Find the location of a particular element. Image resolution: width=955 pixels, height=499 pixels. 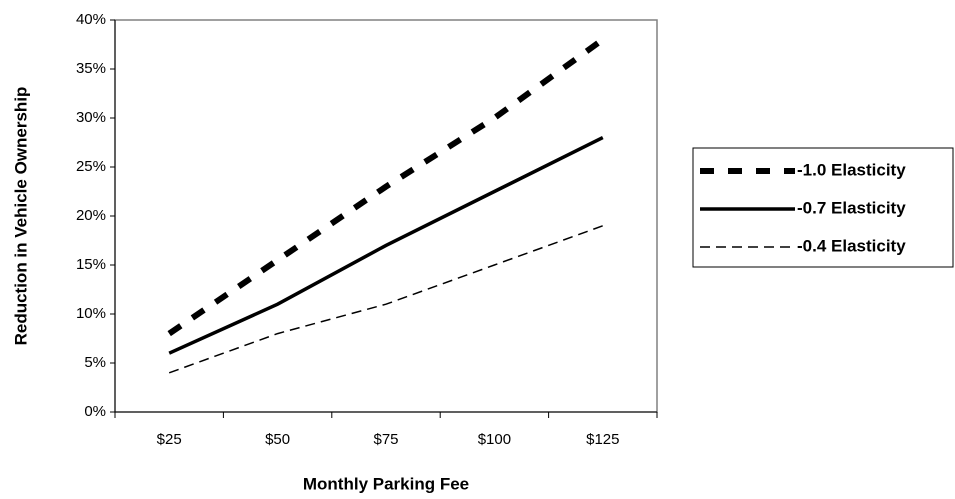

series-line is located at coordinates (386, 299).